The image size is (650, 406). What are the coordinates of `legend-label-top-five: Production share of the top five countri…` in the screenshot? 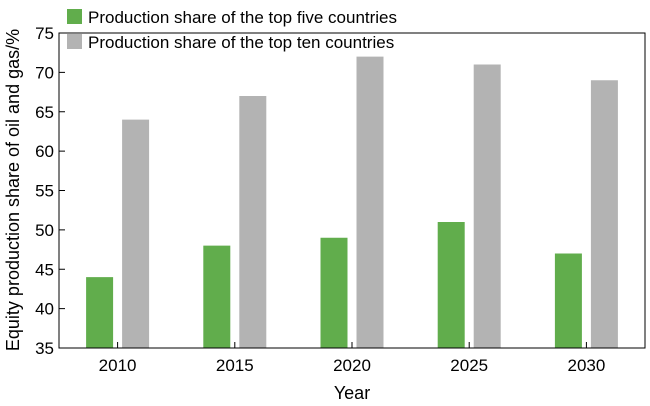 It's located at (242, 17).